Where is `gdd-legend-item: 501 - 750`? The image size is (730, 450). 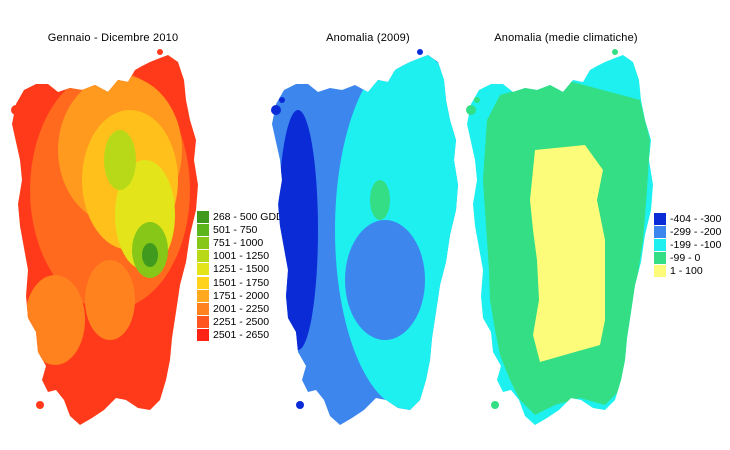
gdd-legend-item: 501 - 750 is located at coordinates (240, 229).